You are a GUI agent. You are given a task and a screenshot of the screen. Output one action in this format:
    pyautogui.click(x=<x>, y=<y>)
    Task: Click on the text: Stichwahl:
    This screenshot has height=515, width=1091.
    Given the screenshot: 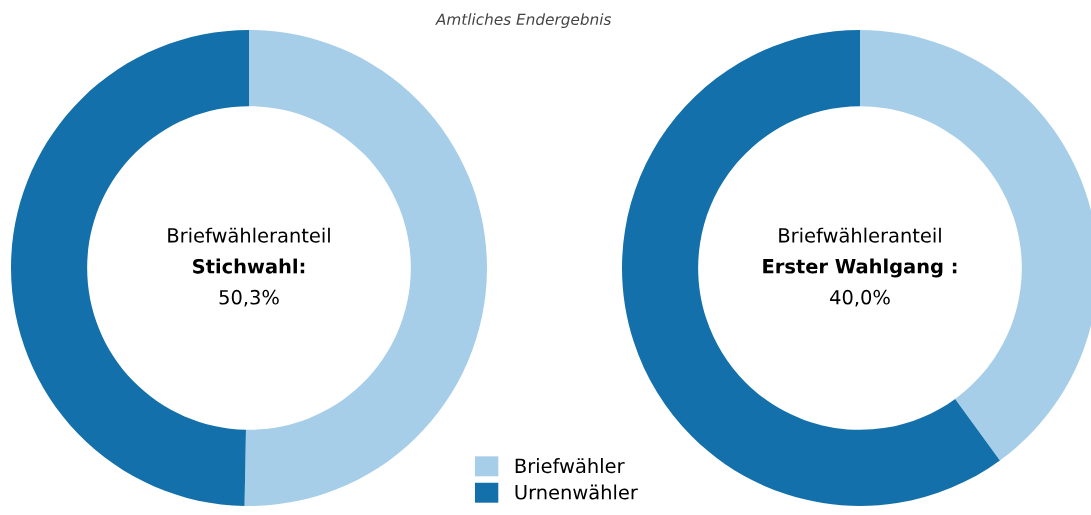 What is the action you would take?
    pyautogui.click(x=249, y=266)
    